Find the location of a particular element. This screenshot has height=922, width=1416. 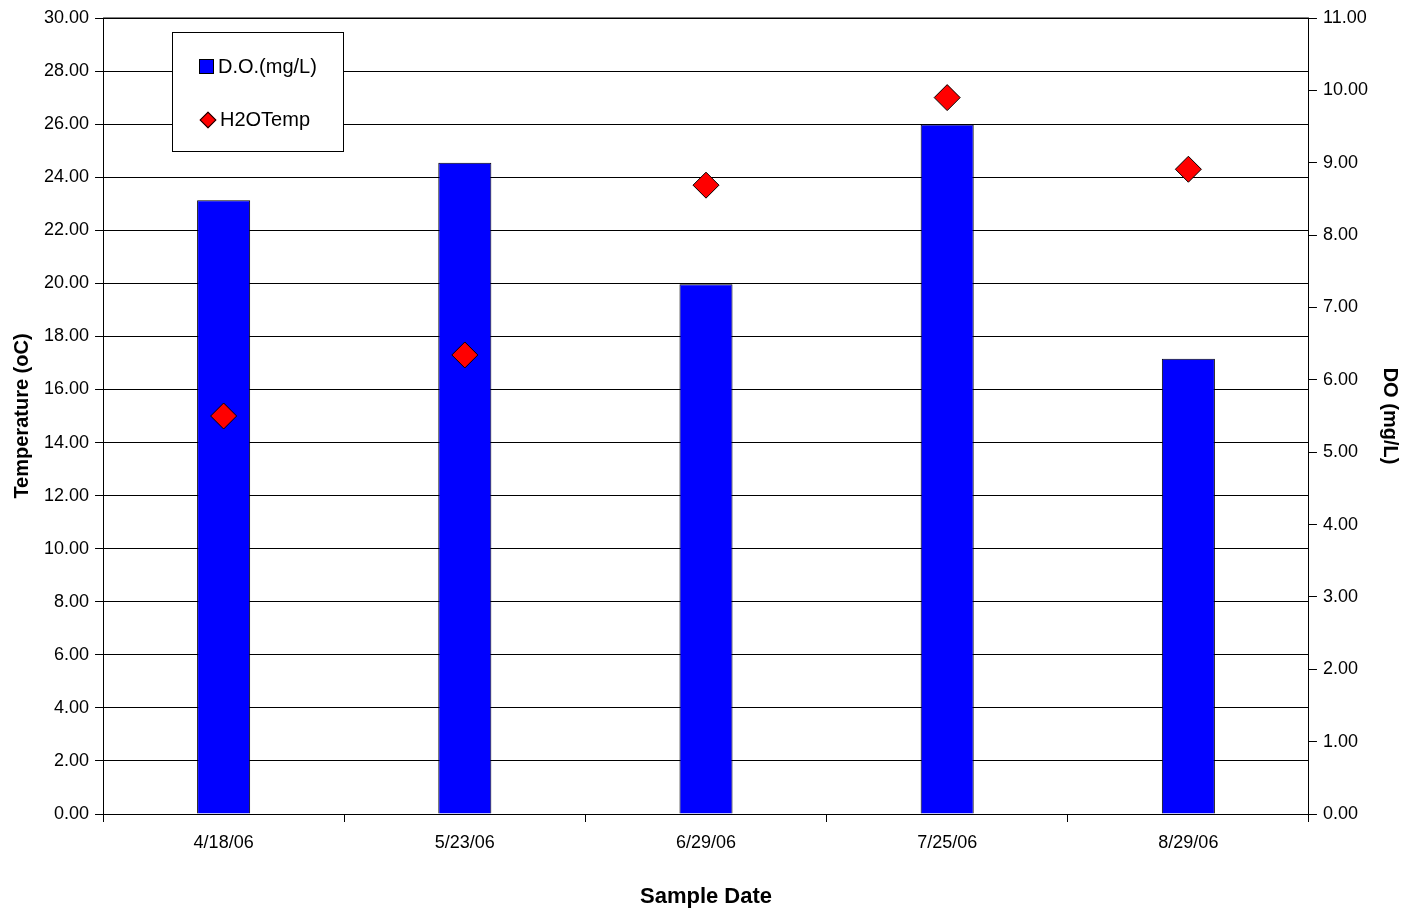

y-tick-label: 14.00 is located at coordinates (67, 441).